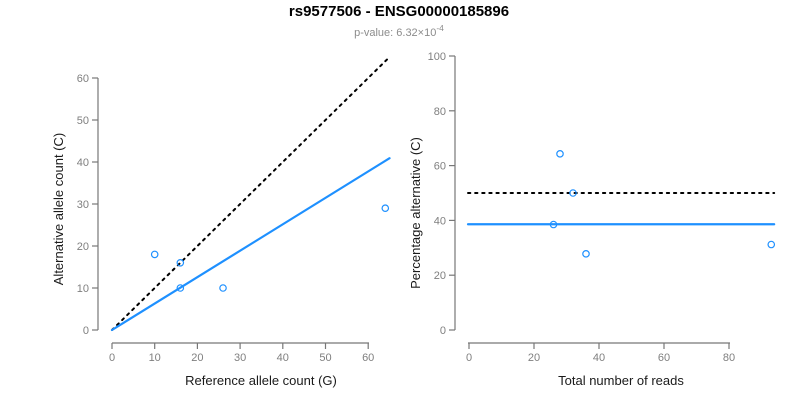  I want to click on left-yaxis-label: Alternative allele count (C), so click(58, 209).